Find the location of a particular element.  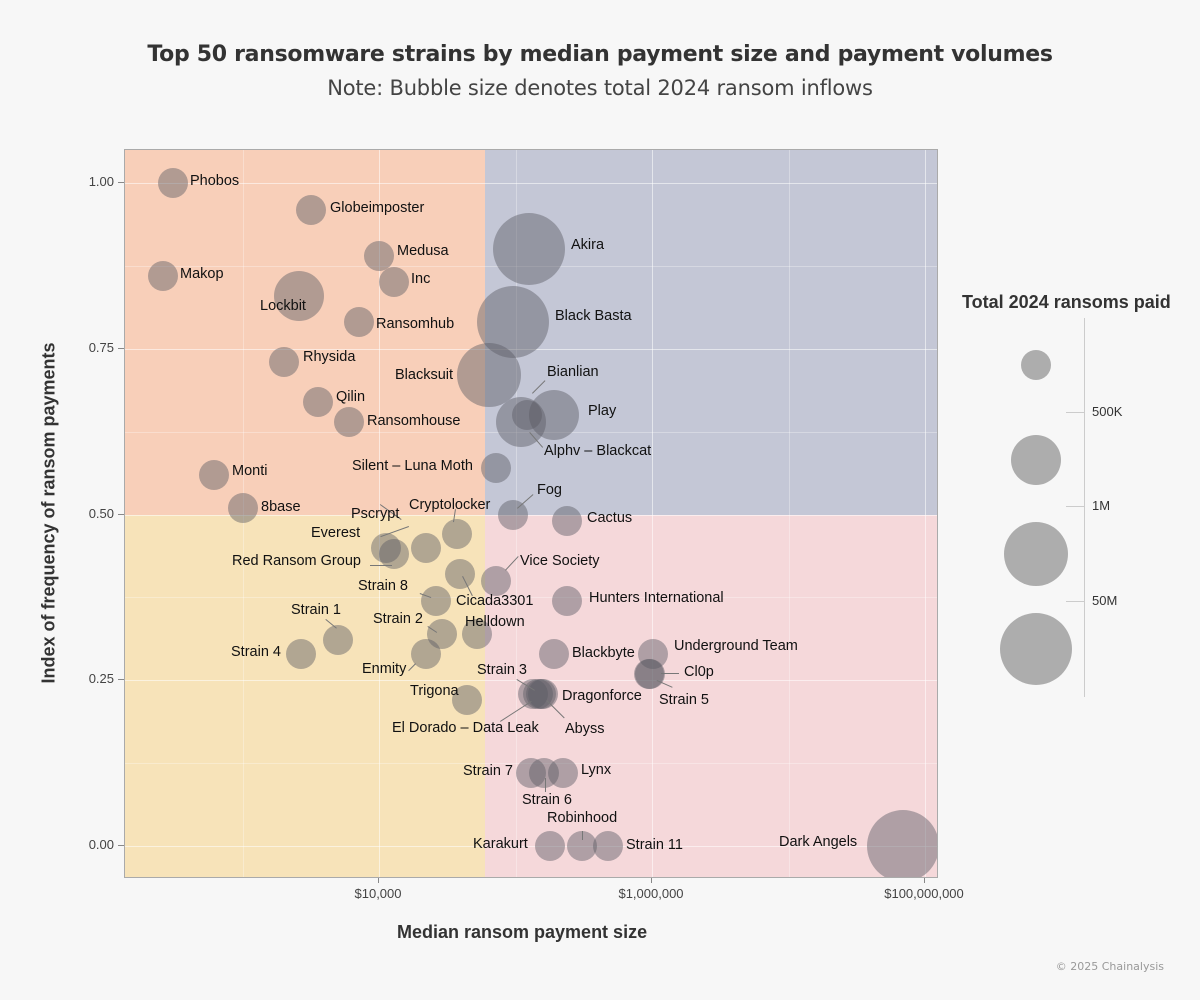

point-label: Strain 6 is located at coordinates (547, 800).